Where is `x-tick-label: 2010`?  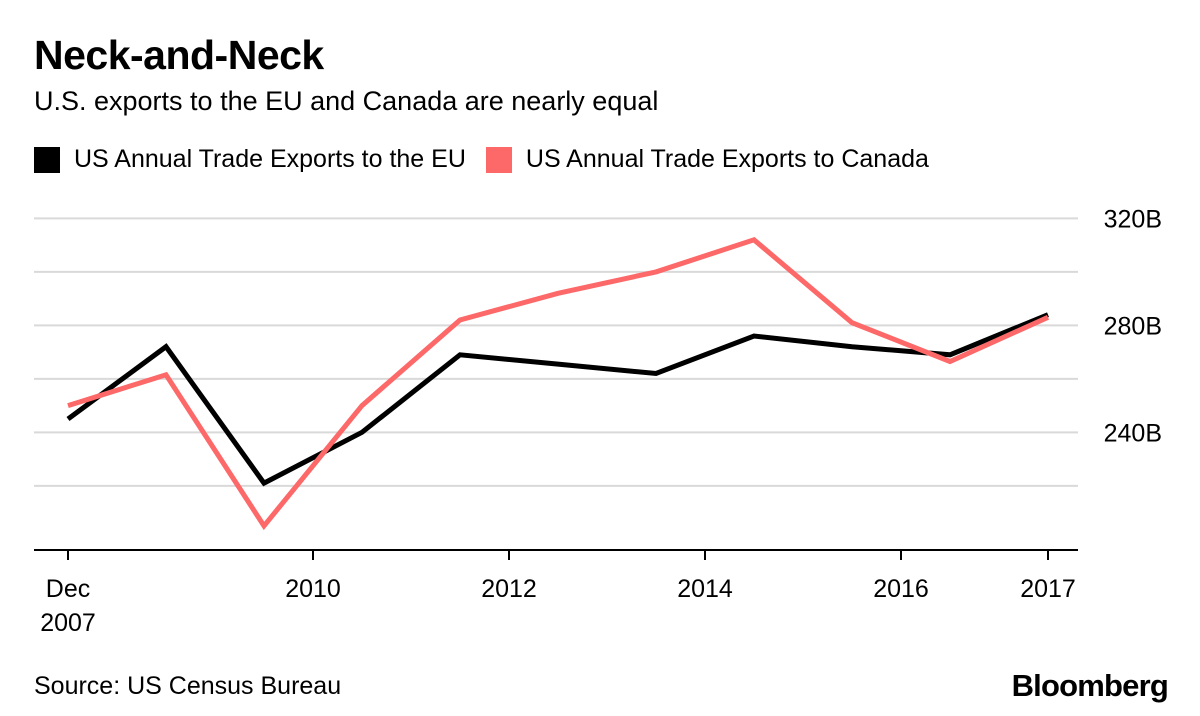
x-tick-label: 2010 is located at coordinates (313, 589).